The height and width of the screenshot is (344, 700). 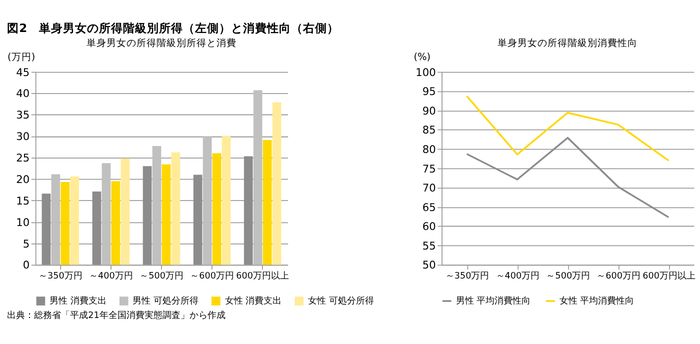 I want to click on y-tick-label: 10, so click(x=23, y=222).